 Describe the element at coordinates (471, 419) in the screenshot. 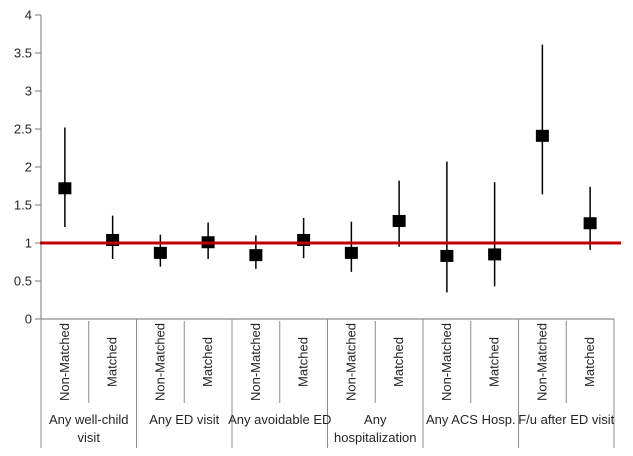

I see `category-label: Any ACS Hosp.` at that location.